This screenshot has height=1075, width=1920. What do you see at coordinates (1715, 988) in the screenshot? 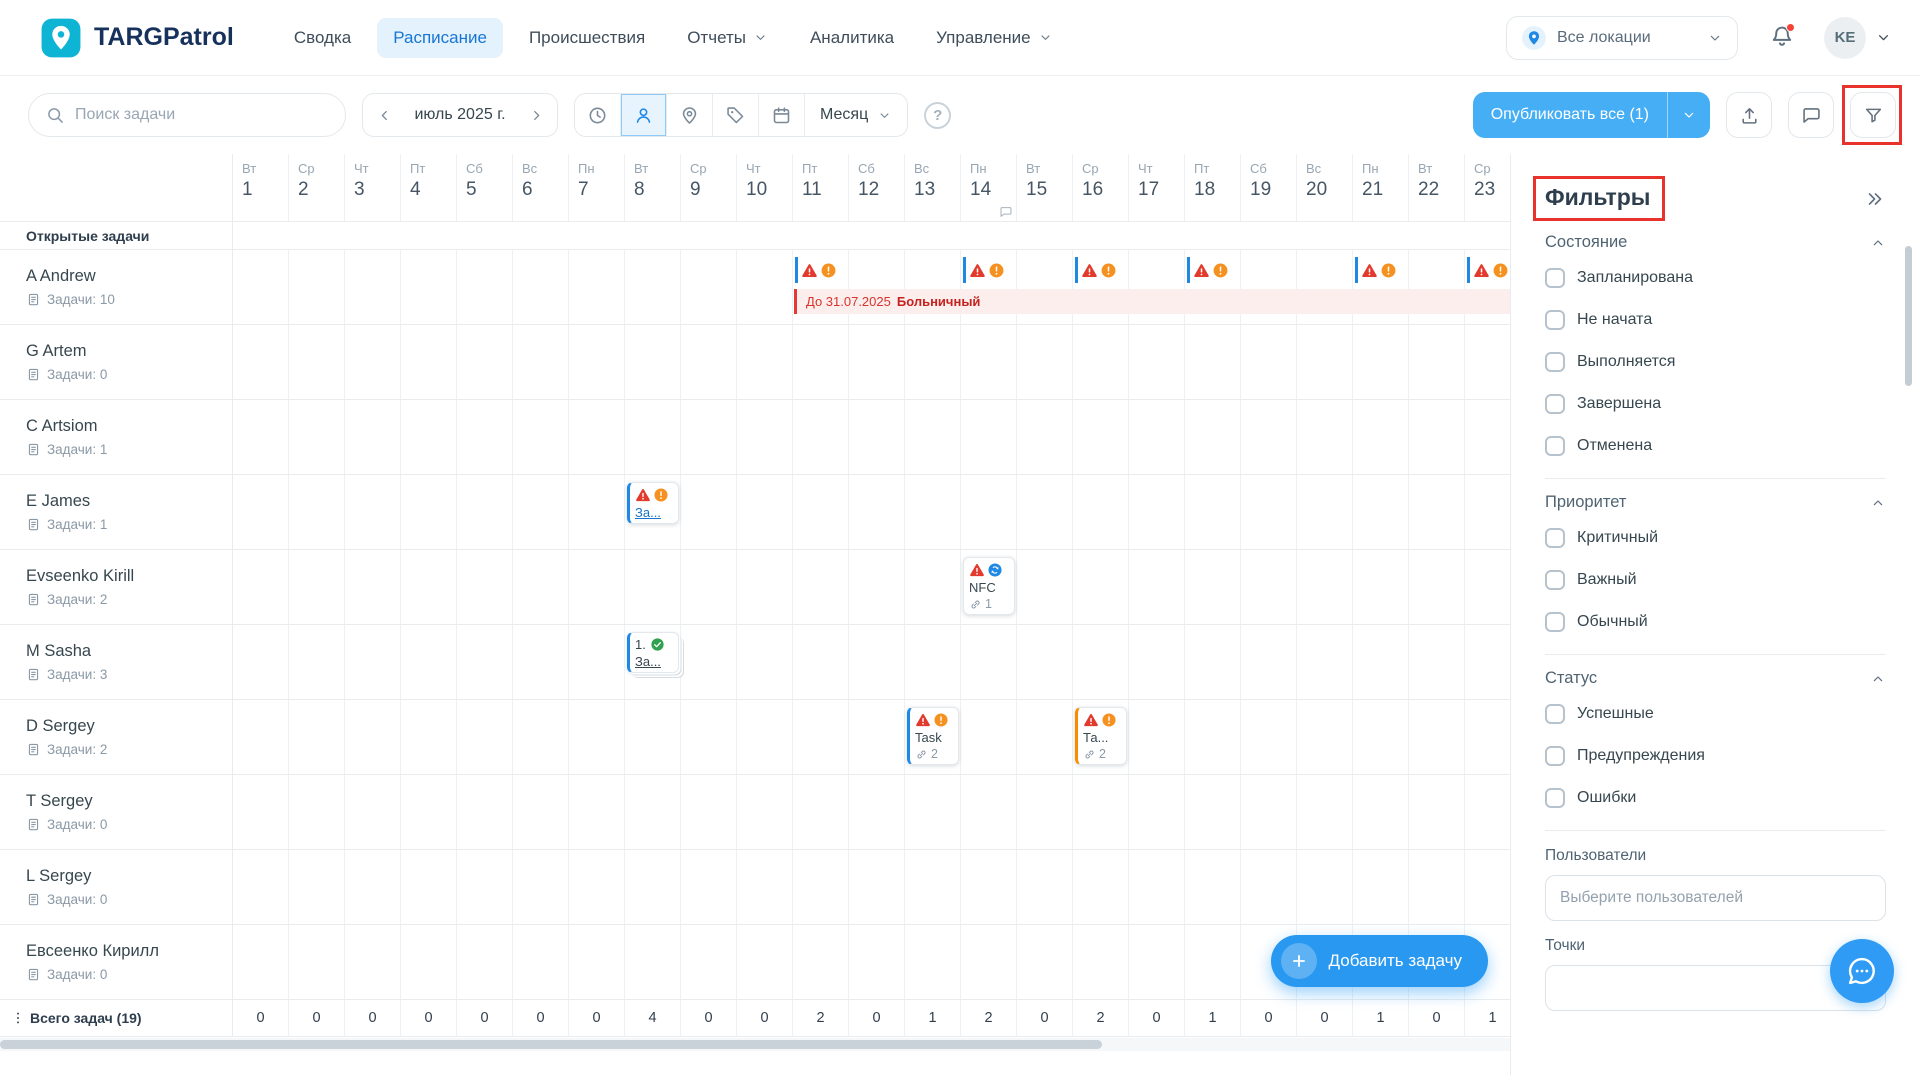
I see `points-filter-input` at bounding box center [1715, 988].